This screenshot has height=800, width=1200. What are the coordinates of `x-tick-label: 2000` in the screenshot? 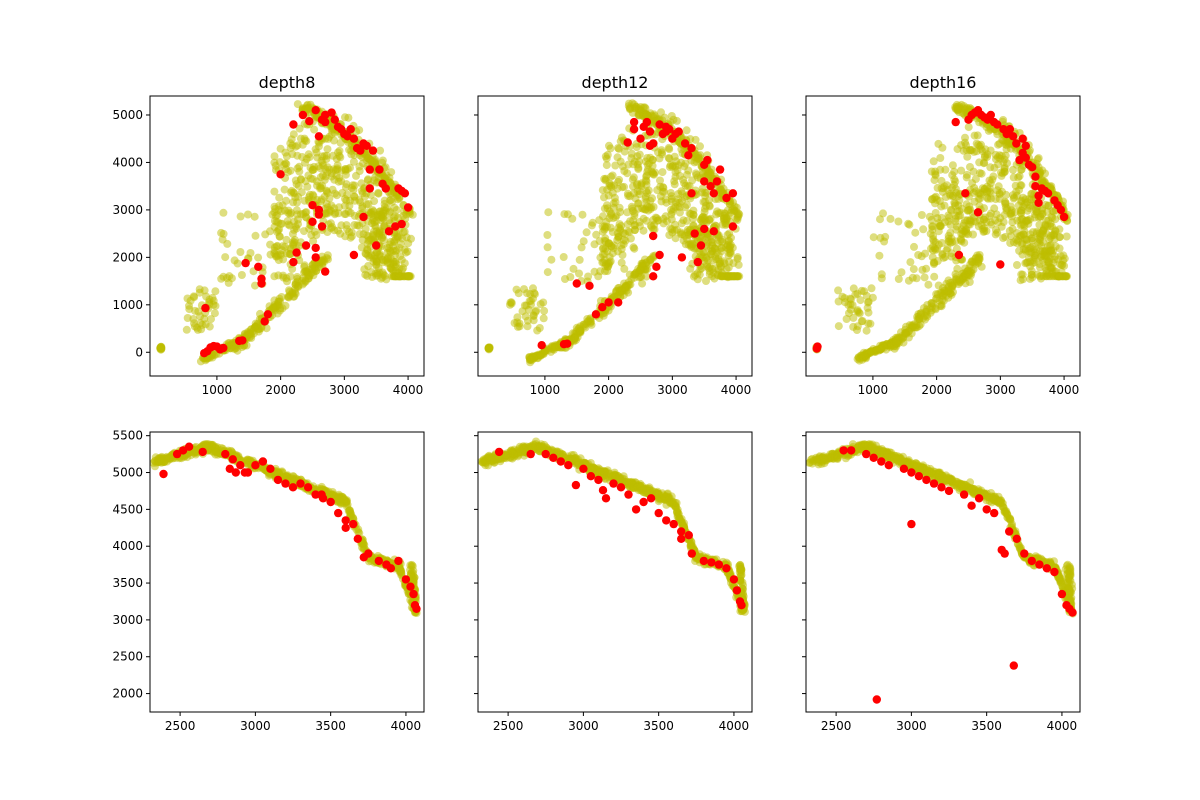 It's located at (280, 390).